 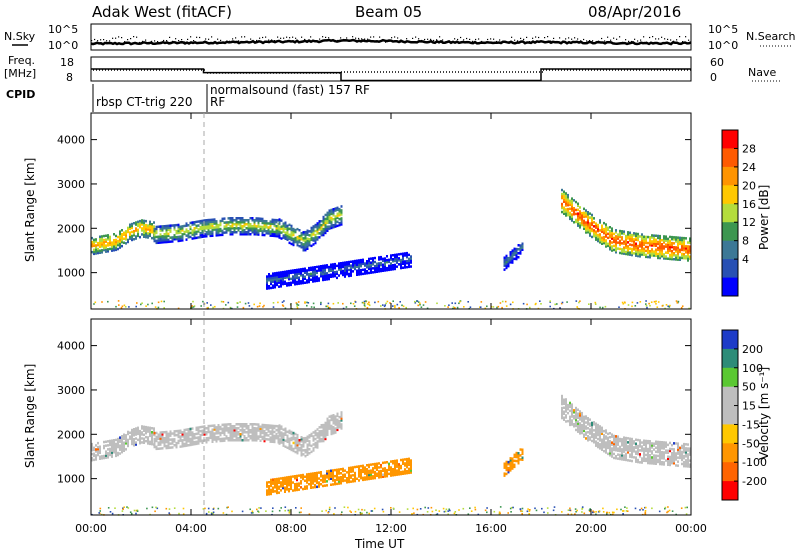 What do you see at coordinates (400, 37) in the screenshot?
I see `noise-panel: N.Sky 10^5 10^0 10^5 10^0 N.Search` at bounding box center [400, 37].